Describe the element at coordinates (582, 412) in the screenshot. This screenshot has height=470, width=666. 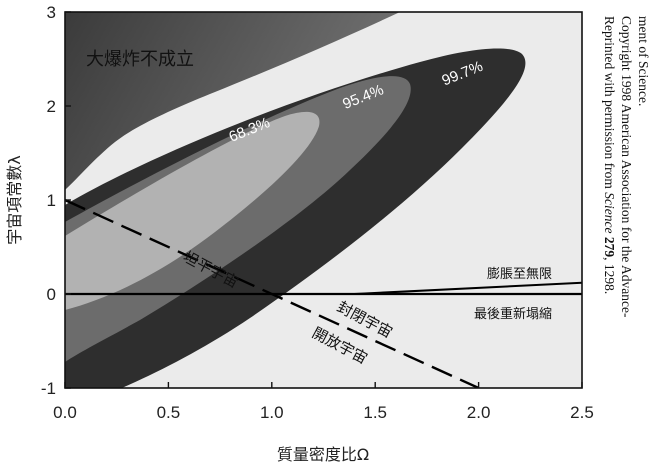
I see `x-tick-label: 2.5` at that location.